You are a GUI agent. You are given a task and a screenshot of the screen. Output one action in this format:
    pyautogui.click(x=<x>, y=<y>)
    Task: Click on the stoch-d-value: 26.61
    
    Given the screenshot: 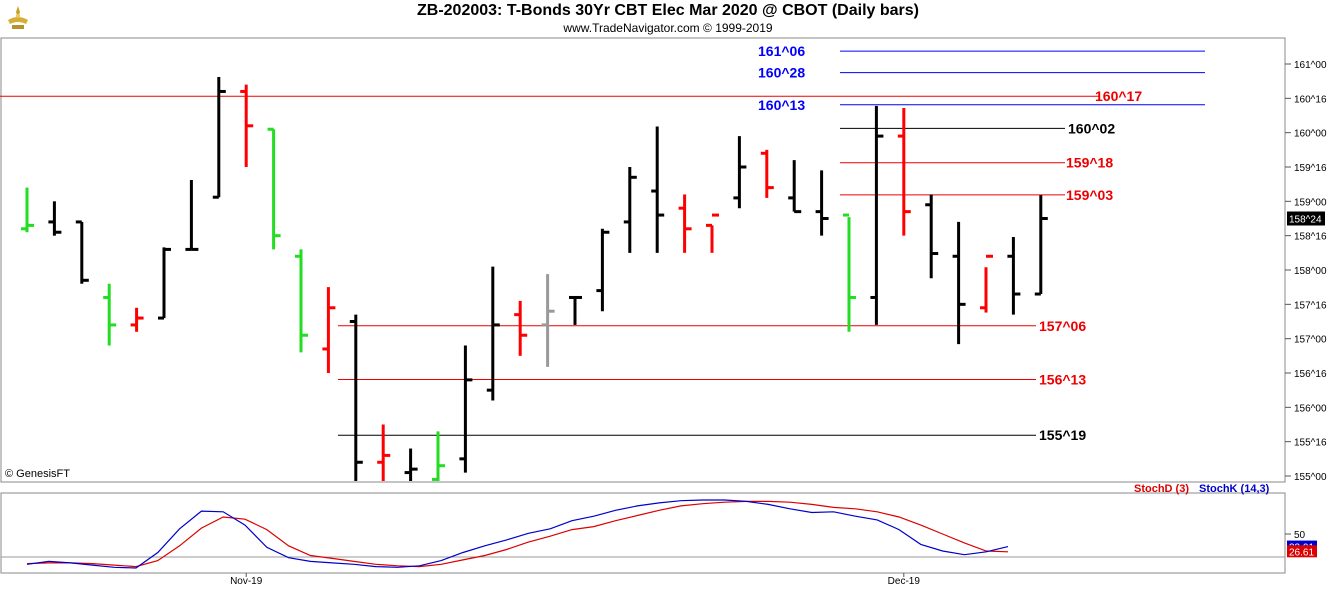 What is the action you would take?
    pyautogui.click(x=1301, y=552)
    